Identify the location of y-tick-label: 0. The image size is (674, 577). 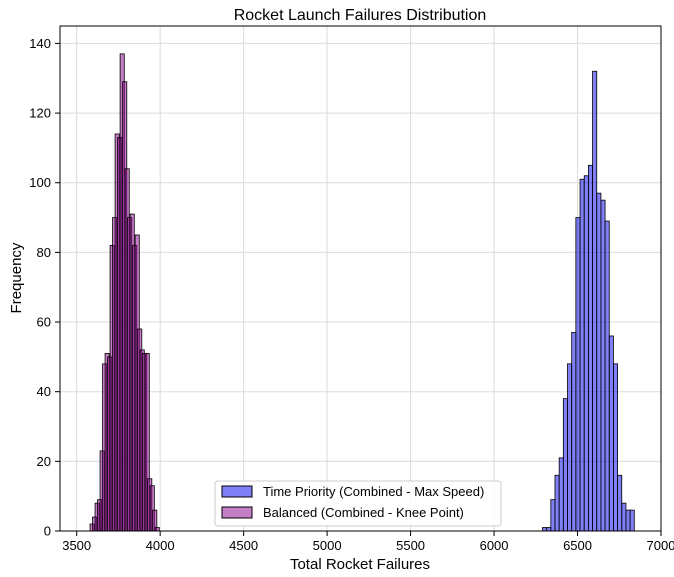
(47, 531).